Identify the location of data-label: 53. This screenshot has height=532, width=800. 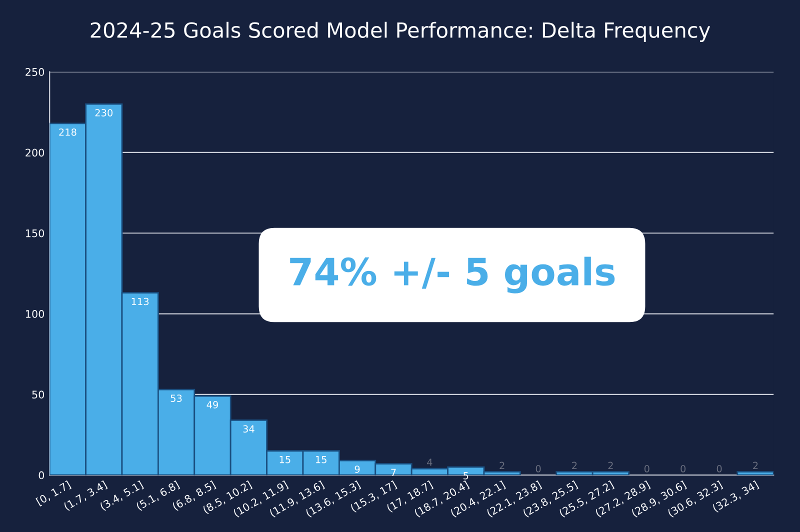
(176, 398).